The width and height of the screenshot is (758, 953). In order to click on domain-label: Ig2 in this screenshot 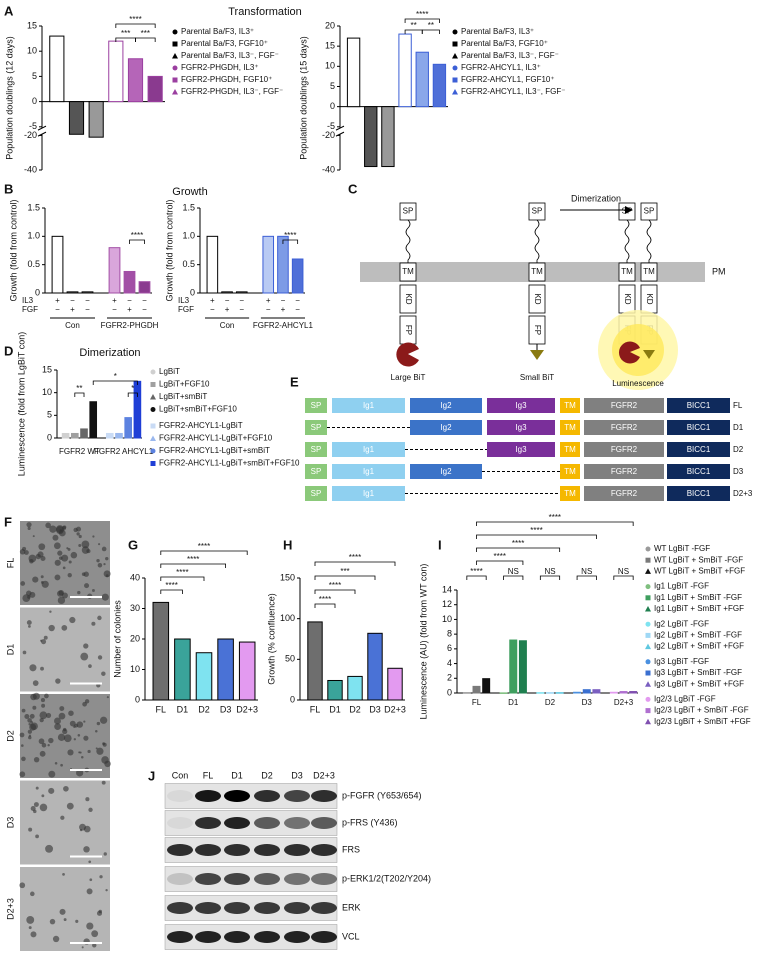, I will do `click(446, 427)`.